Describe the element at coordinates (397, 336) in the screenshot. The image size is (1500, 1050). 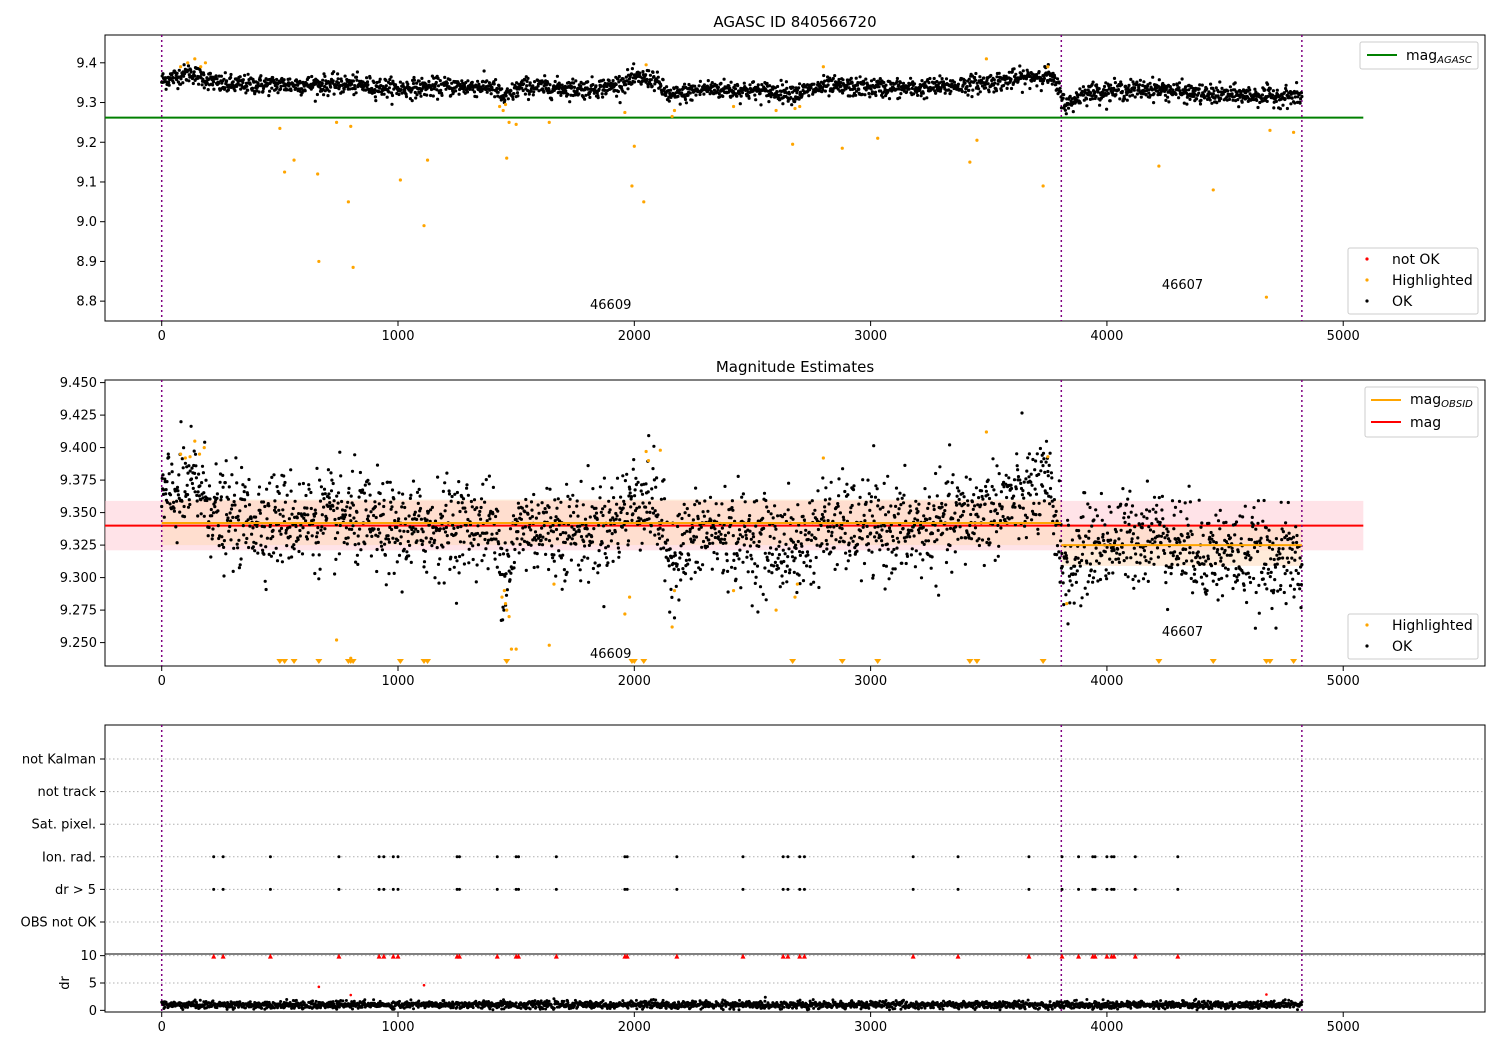
I see `x-tick-label: 1000` at that location.